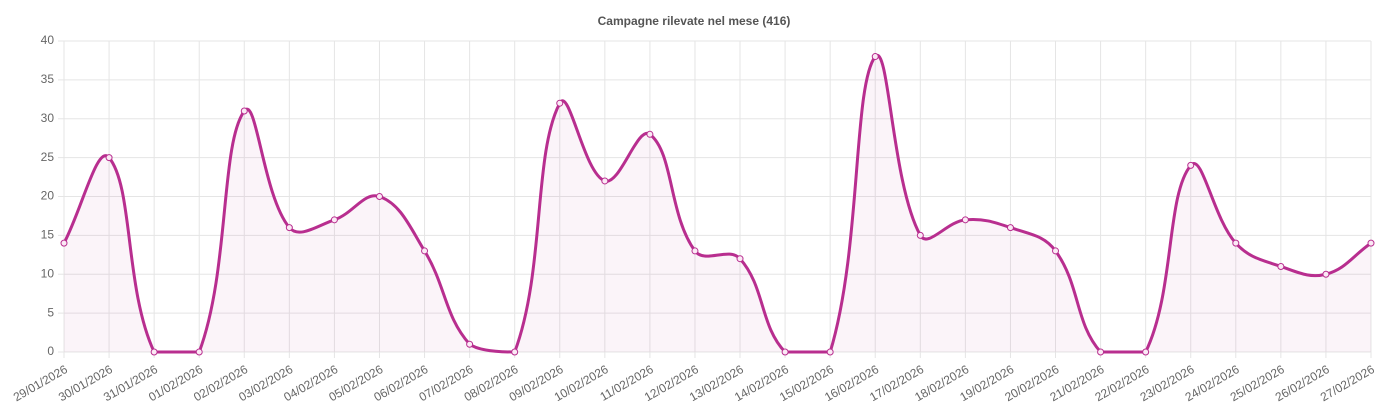  I want to click on y-tick-label: 15, so click(48, 235).